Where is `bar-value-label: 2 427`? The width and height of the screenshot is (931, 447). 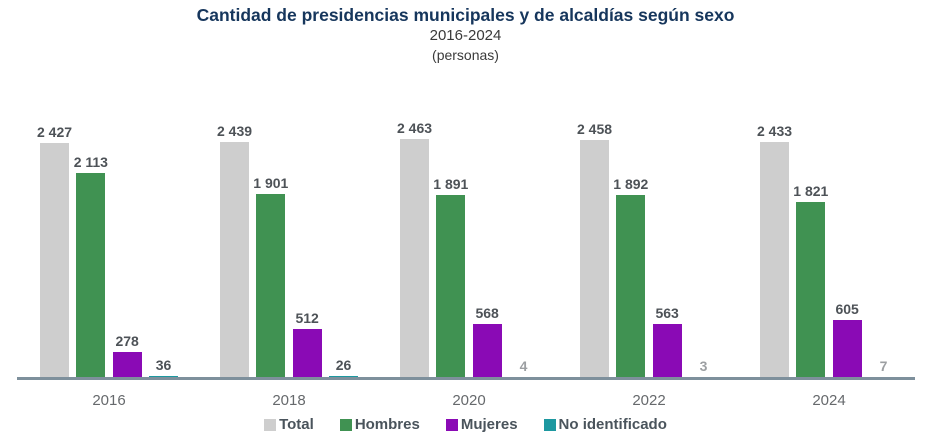 bar-value-label: 2 427 is located at coordinates (54, 131).